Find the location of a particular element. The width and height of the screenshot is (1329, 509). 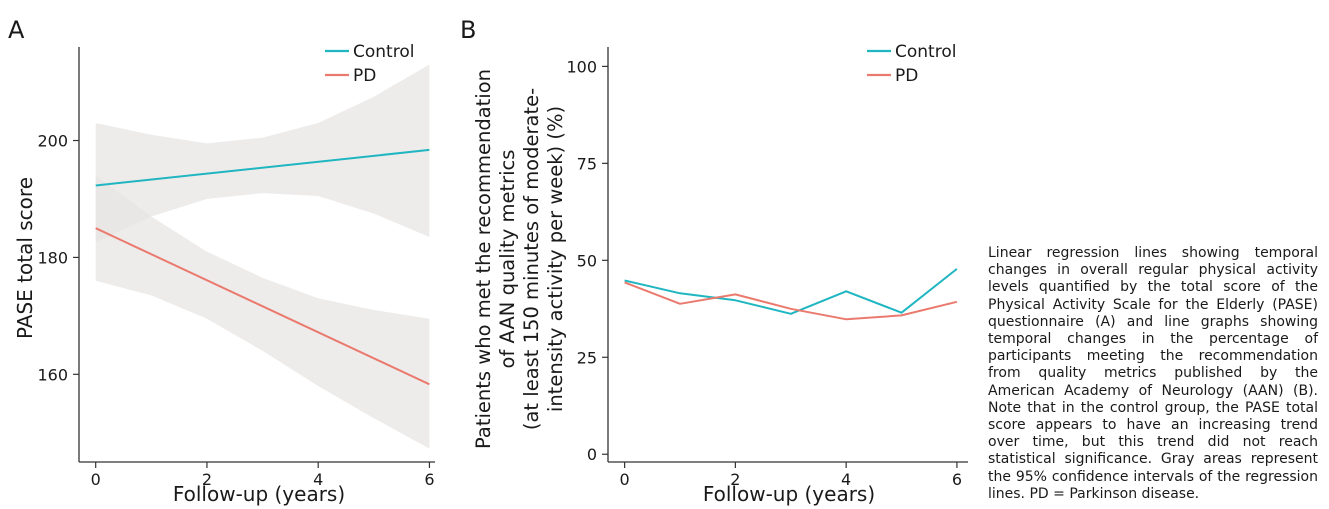

y-tick-label: 75 is located at coordinates (587, 163).